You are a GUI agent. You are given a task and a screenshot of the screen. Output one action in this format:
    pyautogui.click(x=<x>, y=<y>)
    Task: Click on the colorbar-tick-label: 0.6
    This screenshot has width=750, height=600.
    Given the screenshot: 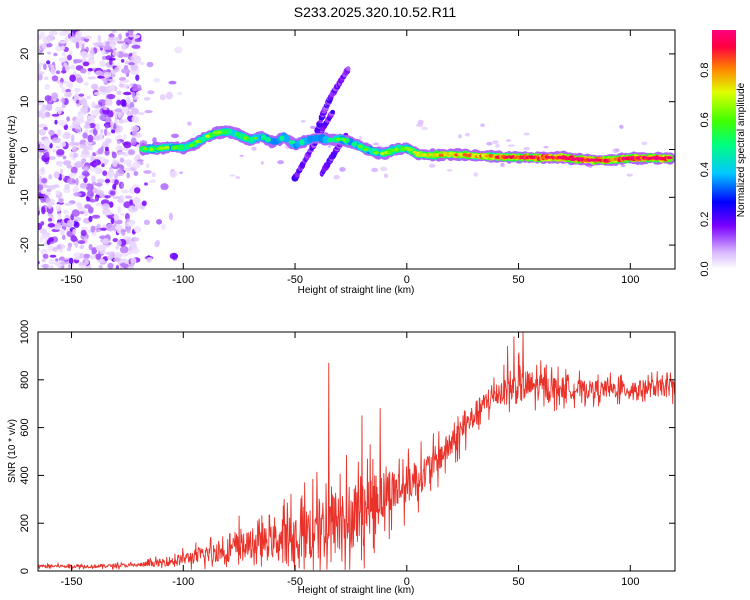 What is the action you would take?
    pyautogui.click(x=705, y=119)
    